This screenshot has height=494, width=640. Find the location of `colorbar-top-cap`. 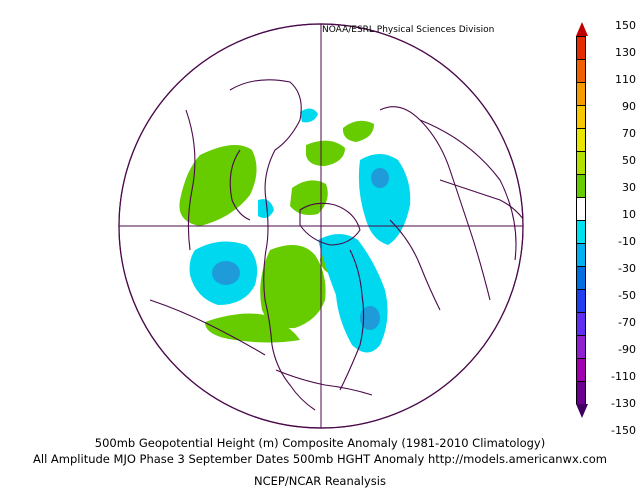

colorbar-top-cap is located at coordinates (582, 29).